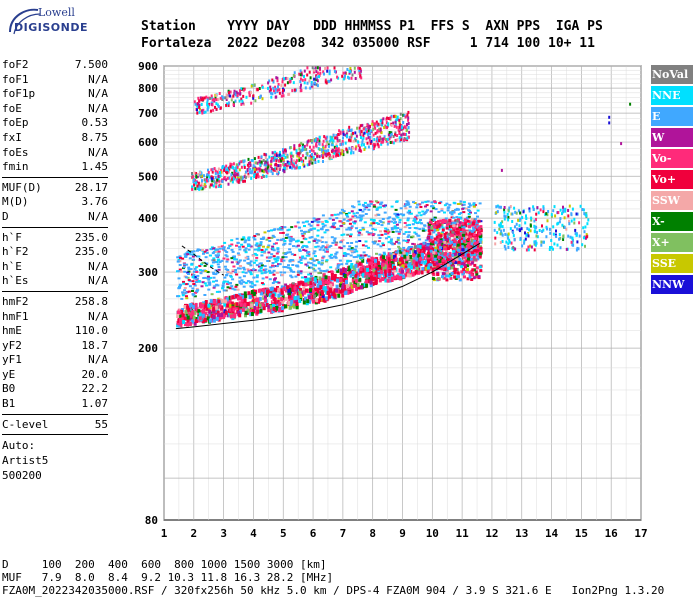 The width and height of the screenshot is (700, 600). What do you see at coordinates (9, 404) in the screenshot?
I see `param-name: B1` at bounding box center [9, 404].